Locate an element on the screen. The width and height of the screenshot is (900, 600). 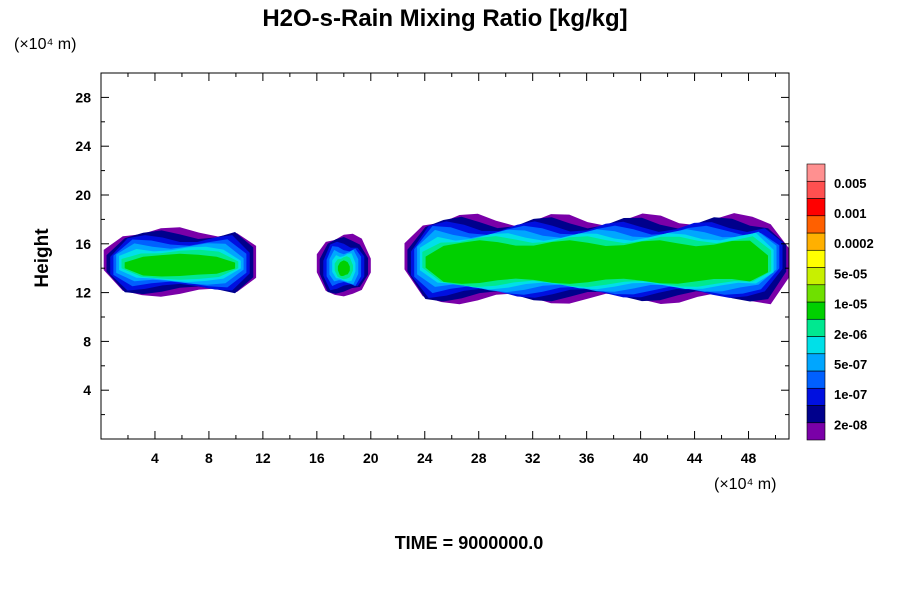
y-tick-label: 8 is located at coordinates (87, 341).